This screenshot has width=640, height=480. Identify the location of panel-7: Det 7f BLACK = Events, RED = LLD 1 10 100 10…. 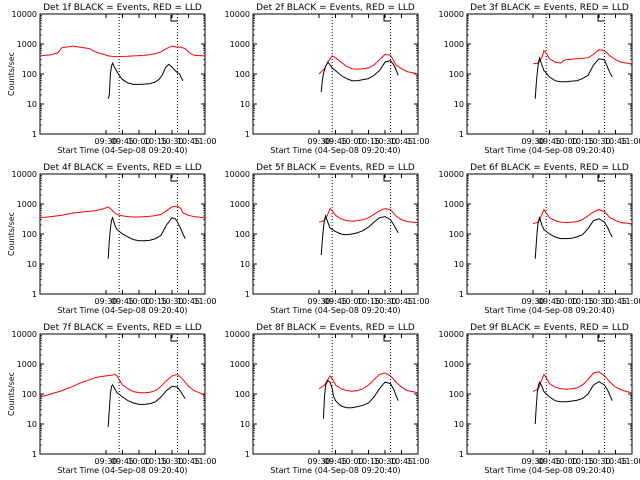
(112, 399).